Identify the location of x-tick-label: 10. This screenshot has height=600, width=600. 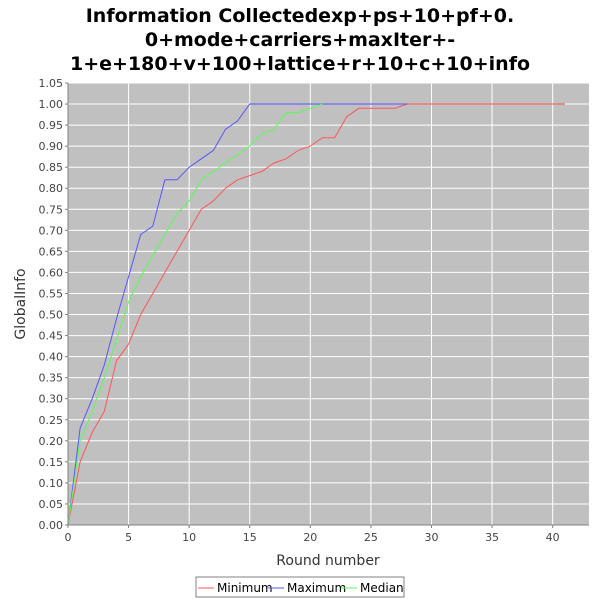
(189, 537).